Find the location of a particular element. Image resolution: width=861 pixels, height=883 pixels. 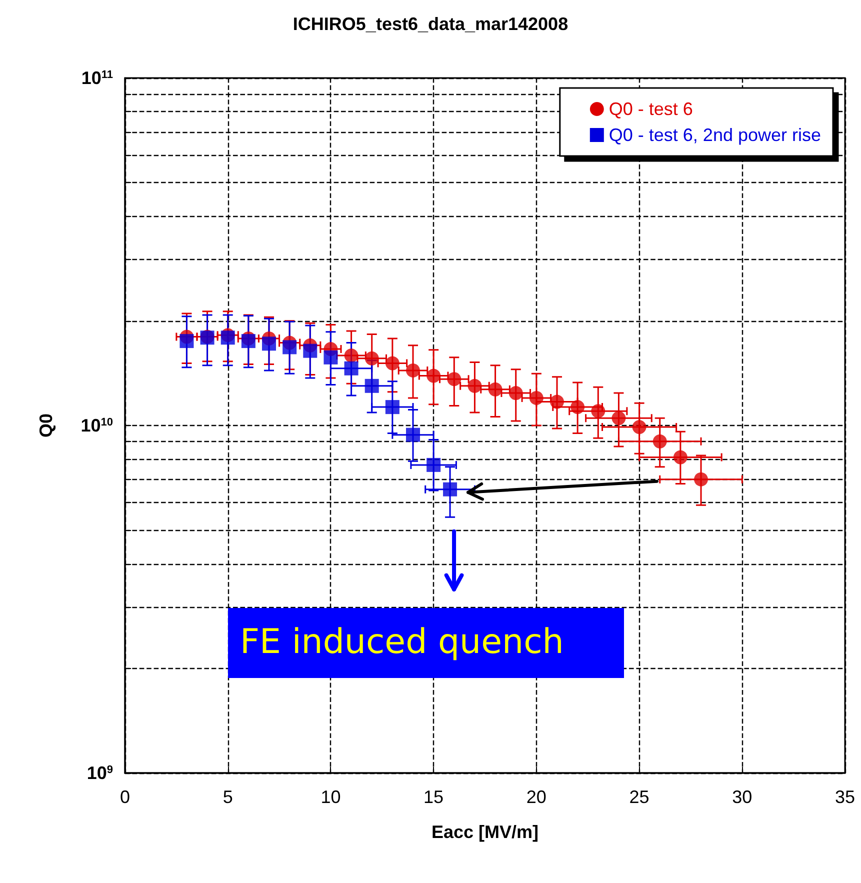

x-tick-label: 25 is located at coordinates (639, 797).